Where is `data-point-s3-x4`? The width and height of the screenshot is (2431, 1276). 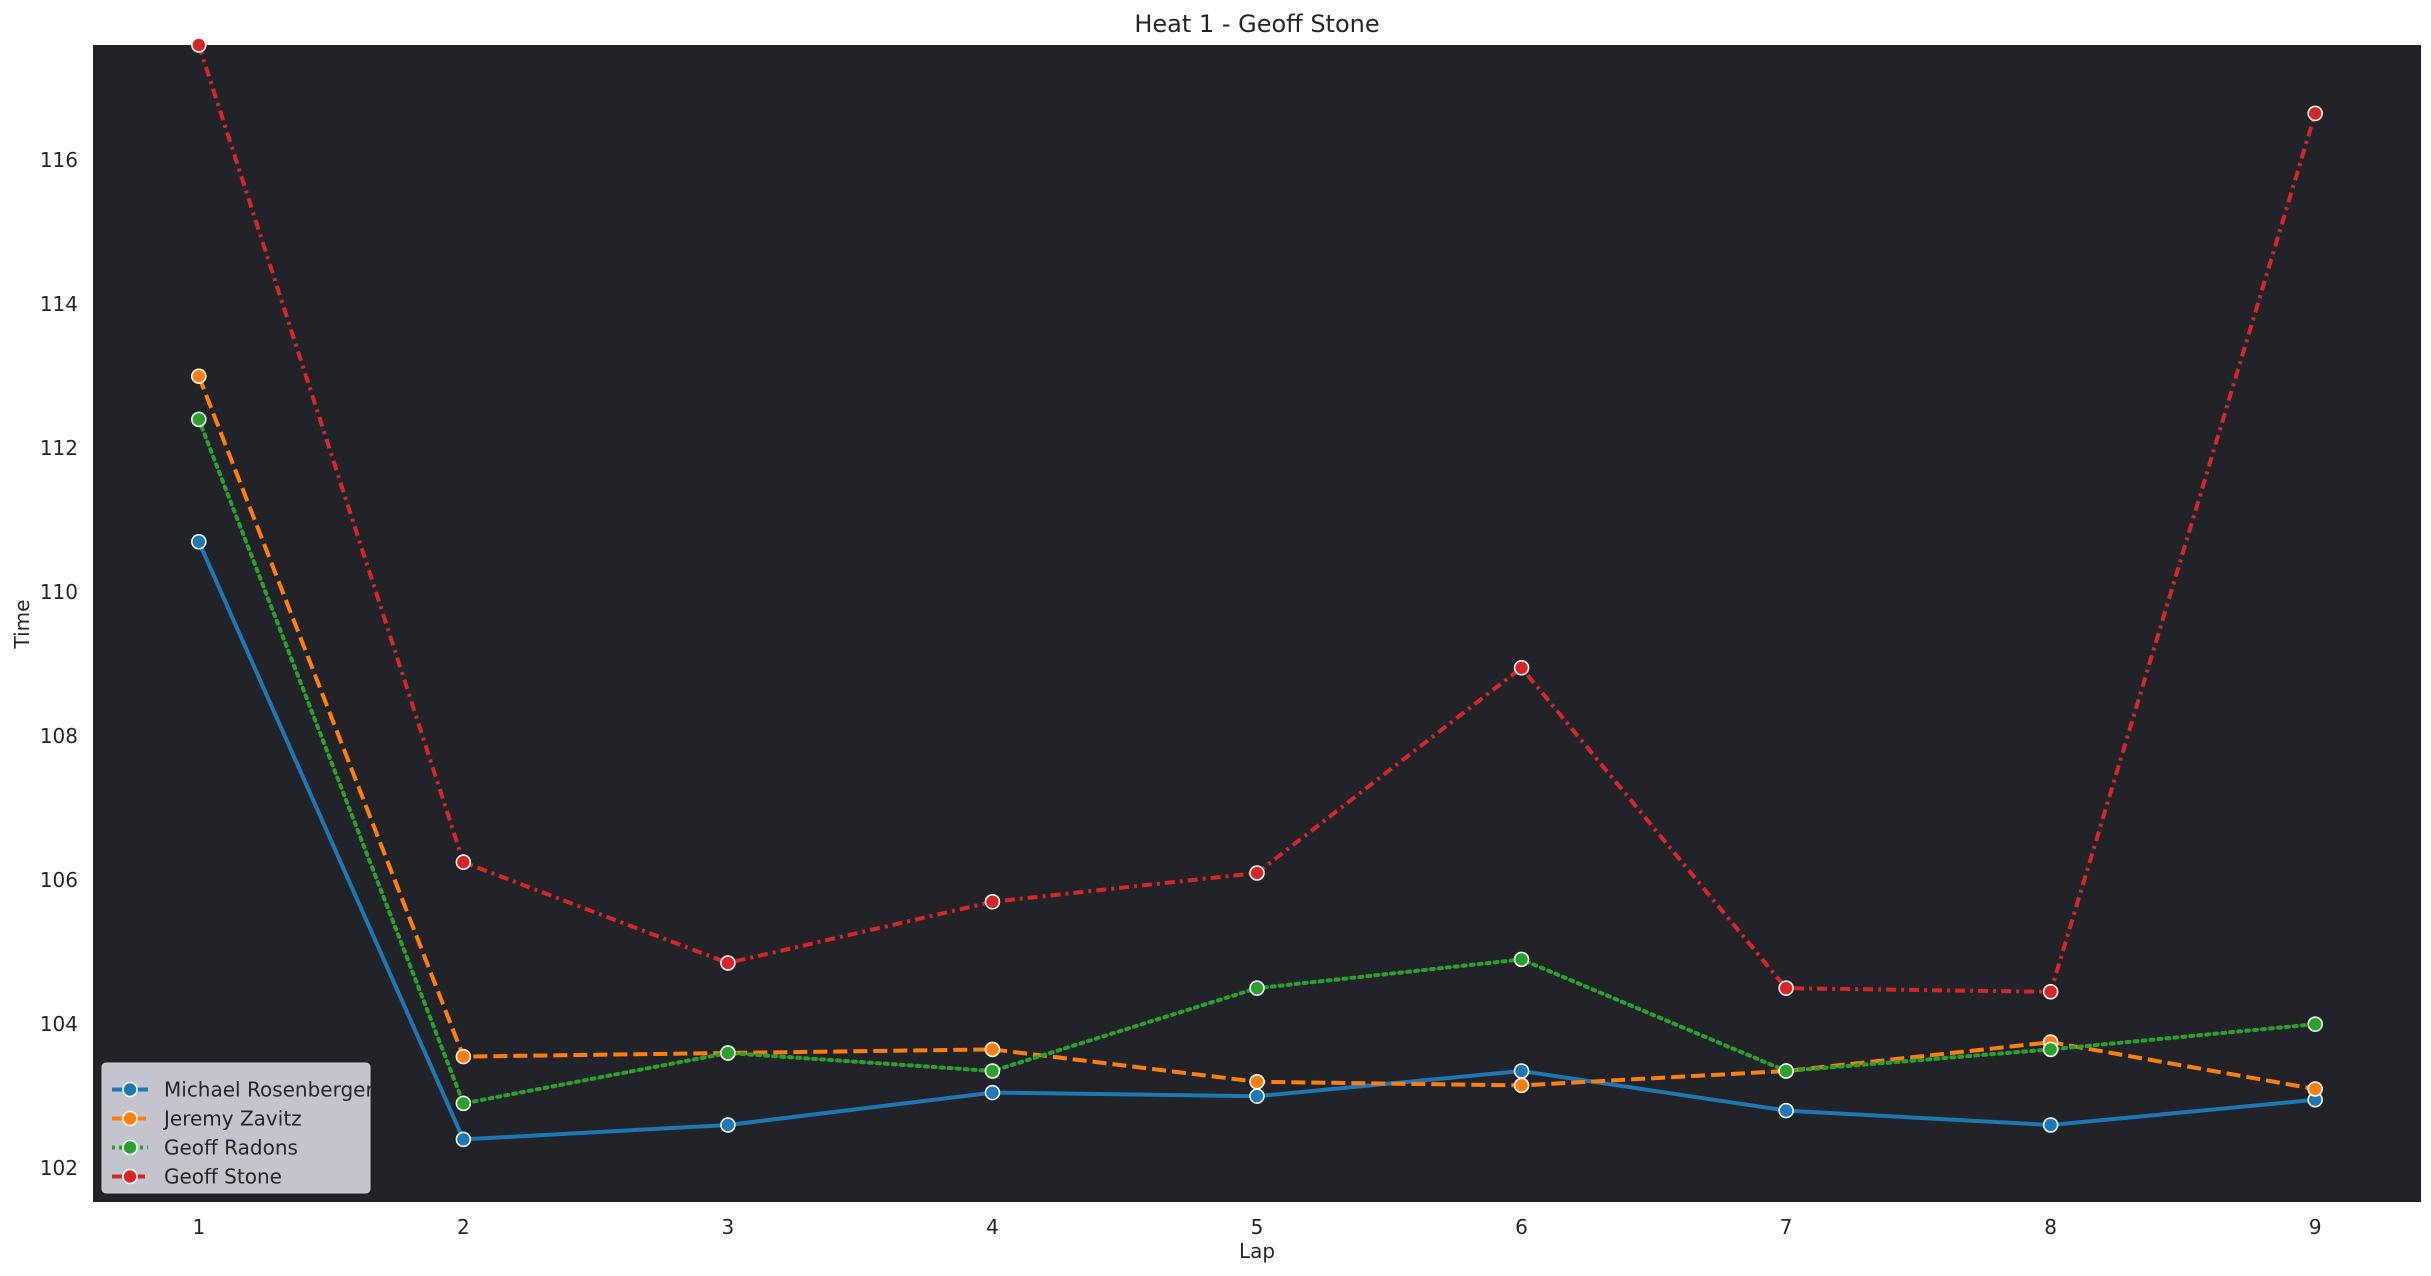 data-point-s3-x4 is located at coordinates (992, 902).